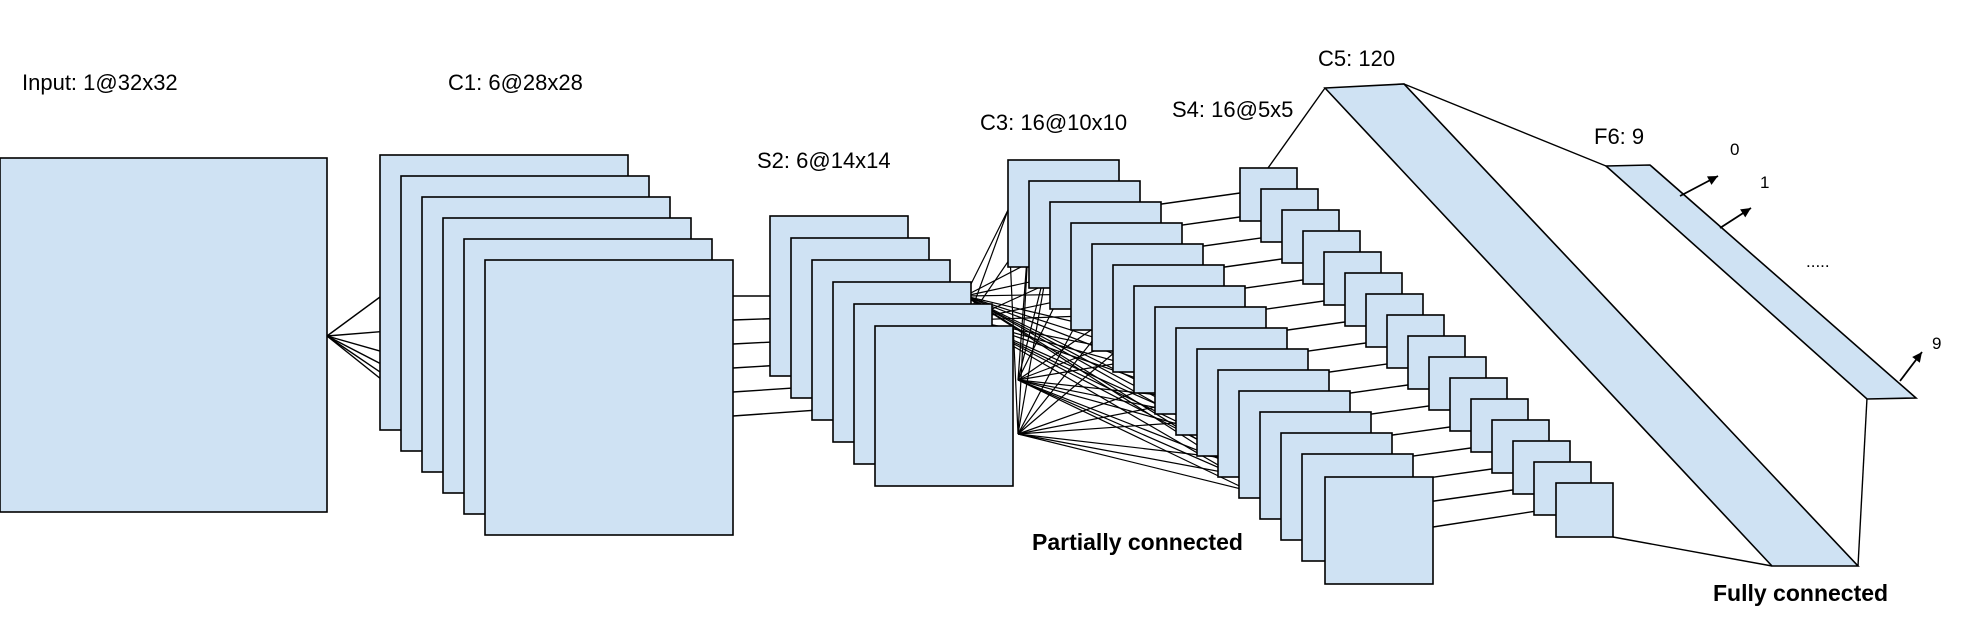  Describe the element at coordinates (1735, 149) in the screenshot. I see `output-label-0: 0` at that location.